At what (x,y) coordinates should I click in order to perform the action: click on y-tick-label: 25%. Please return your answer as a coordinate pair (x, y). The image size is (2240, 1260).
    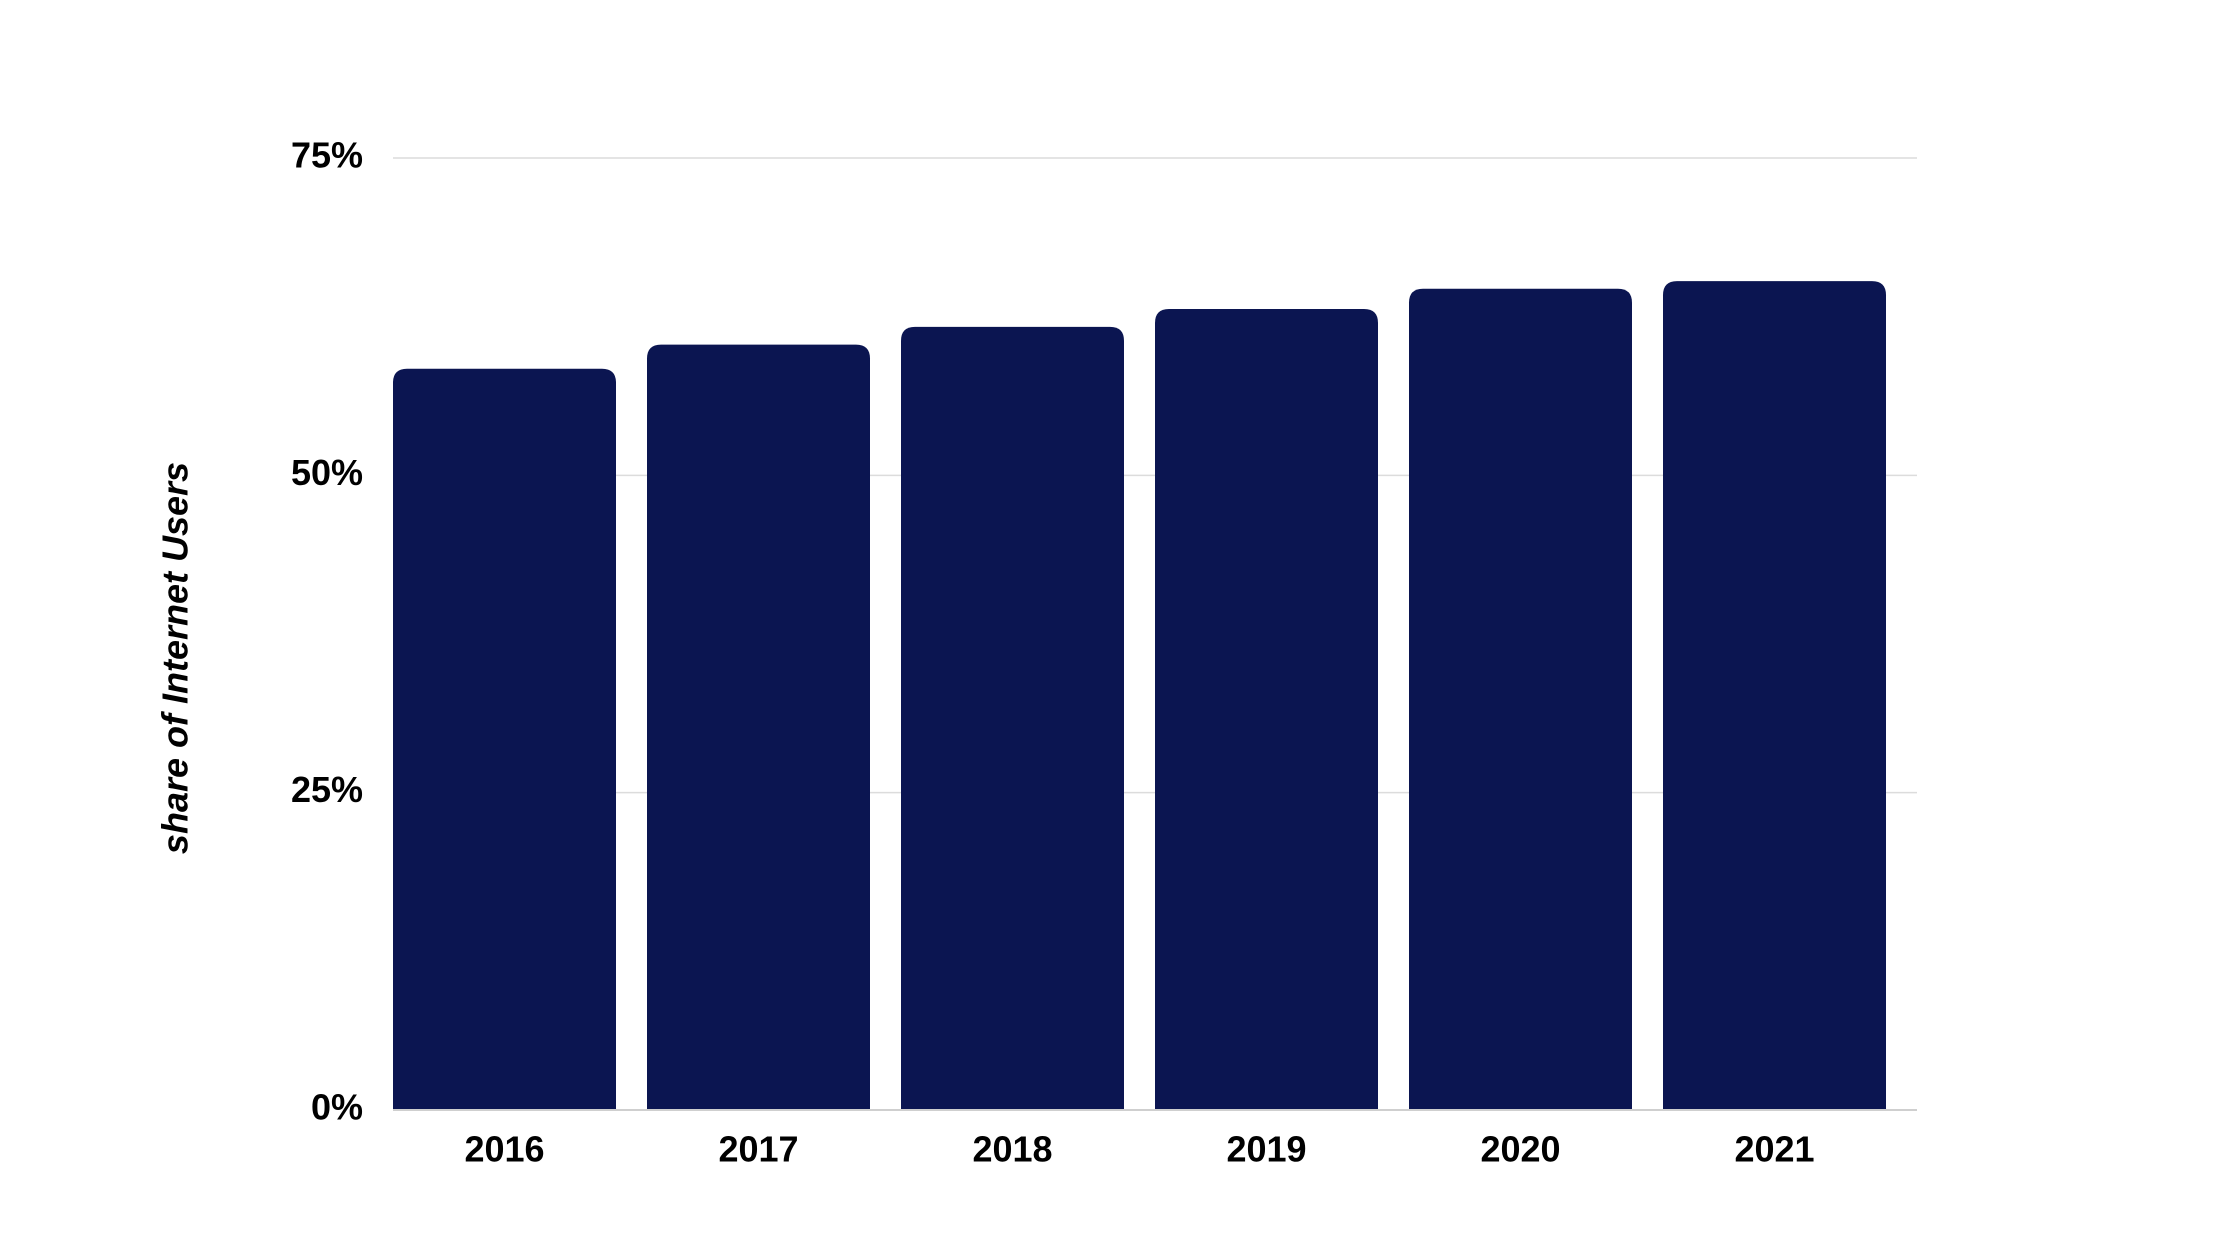
    Looking at the image, I should click on (327, 789).